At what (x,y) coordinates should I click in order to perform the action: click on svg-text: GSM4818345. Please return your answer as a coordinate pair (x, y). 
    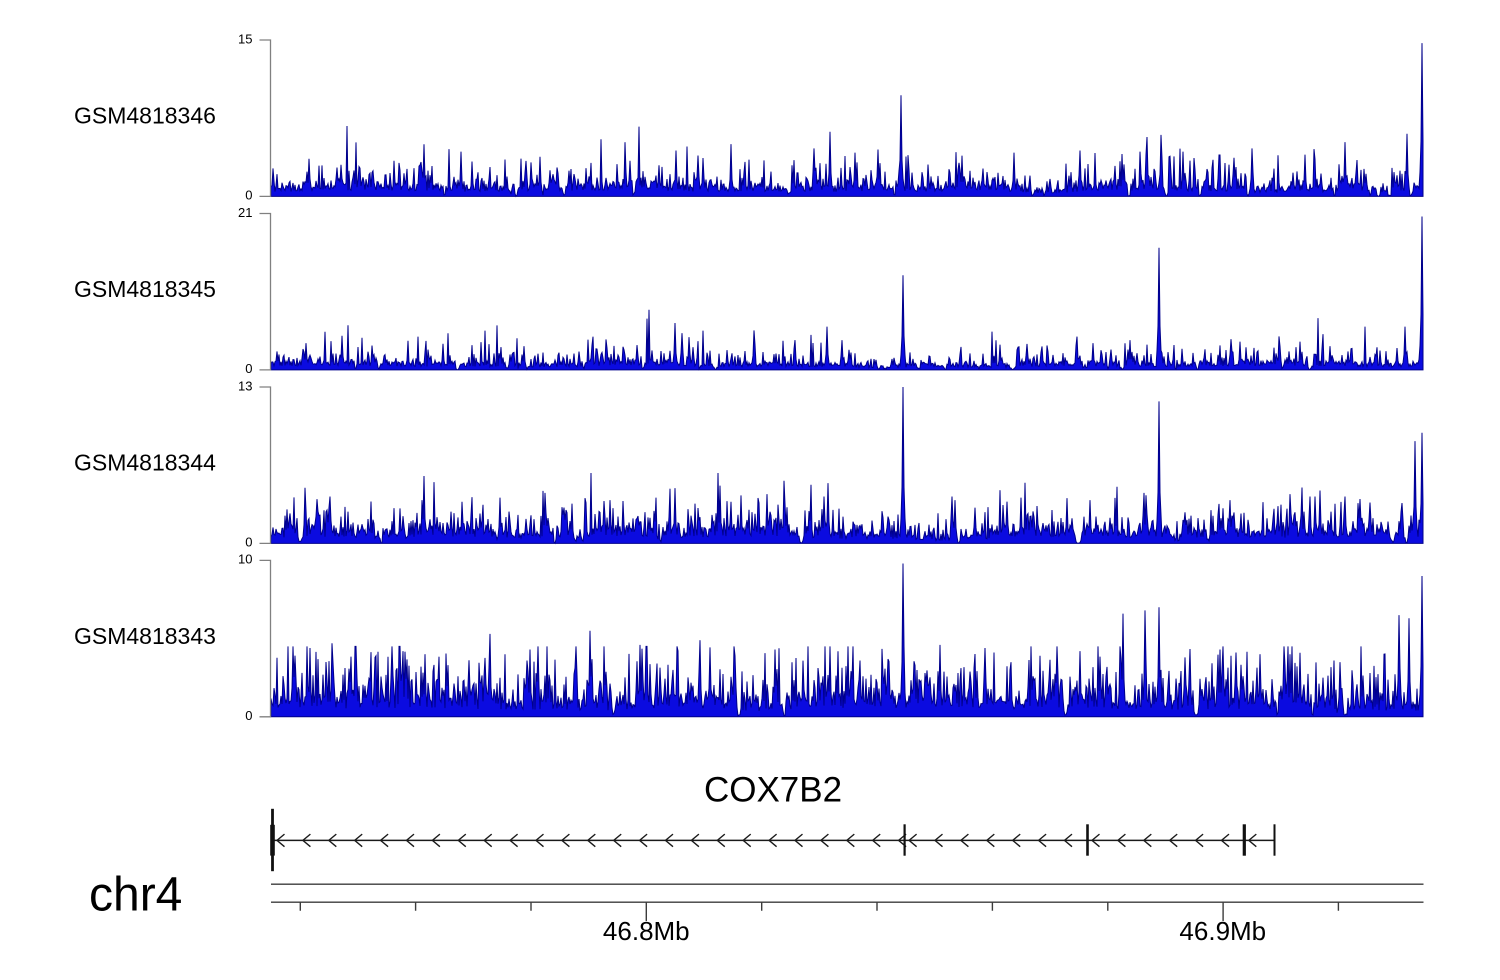
    Looking at the image, I should click on (145, 289).